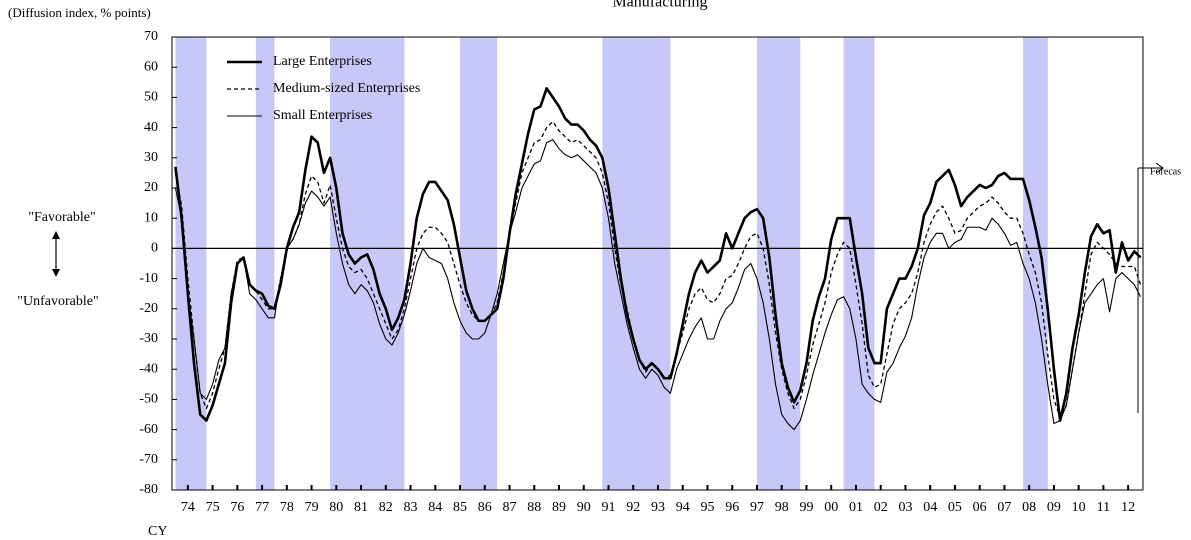 Image resolution: width=1191 pixels, height=540 pixels. What do you see at coordinates (312, 507) in the screenshot?
I see `x-tick-label: 79` at bounding box center [312, 507].